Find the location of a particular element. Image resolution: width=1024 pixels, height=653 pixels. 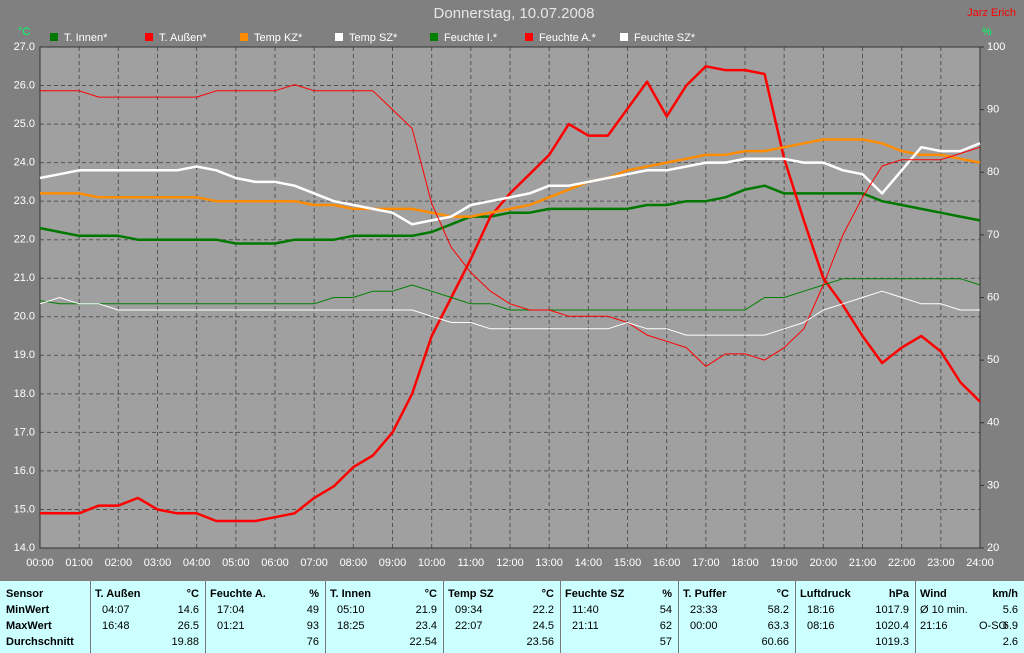

legend-label: Feuchte SZ* is located at coordinates (665, 38).